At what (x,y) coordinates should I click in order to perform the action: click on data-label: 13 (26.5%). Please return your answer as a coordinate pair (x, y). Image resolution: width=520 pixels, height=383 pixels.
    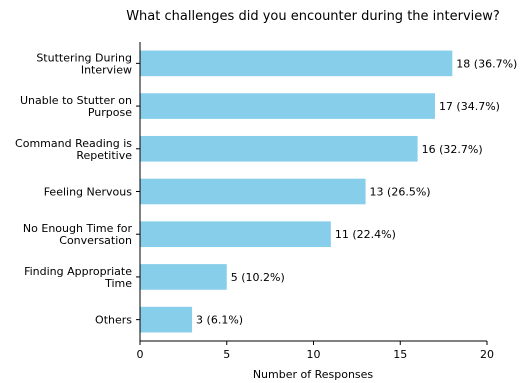
    Looking at the image, I should click on (400, 192).